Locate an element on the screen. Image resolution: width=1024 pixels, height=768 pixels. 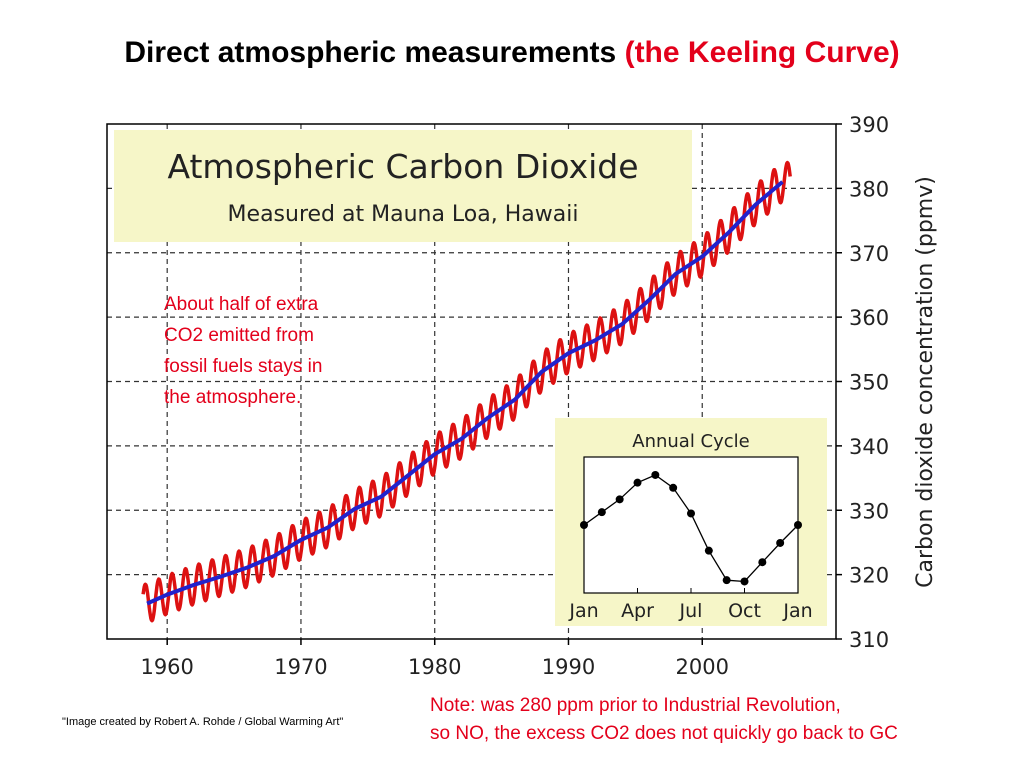
y-axis-label: Carbon dioxide concentration (ppmv) is located at coordinates (925, 382).